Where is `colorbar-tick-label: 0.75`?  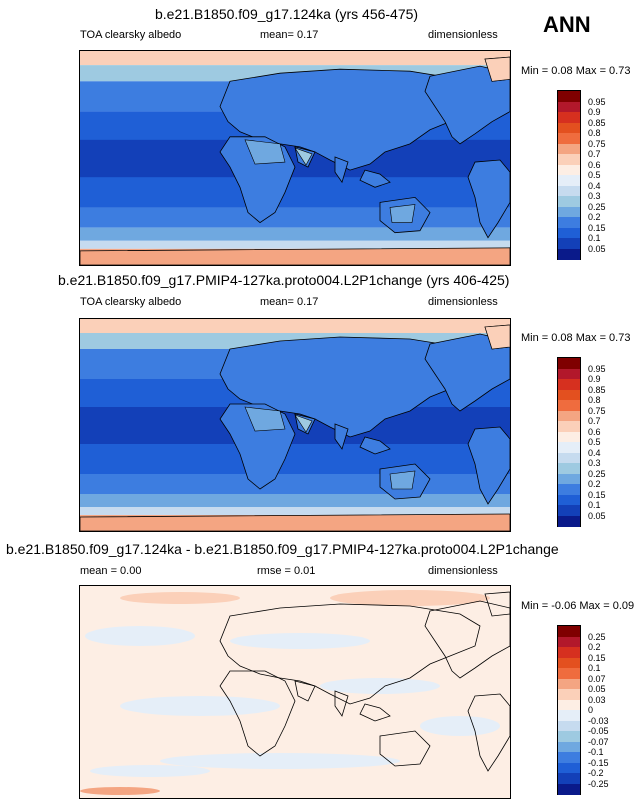
colorbar-tick-label: 0.75 is located at coordinates (597, 143).